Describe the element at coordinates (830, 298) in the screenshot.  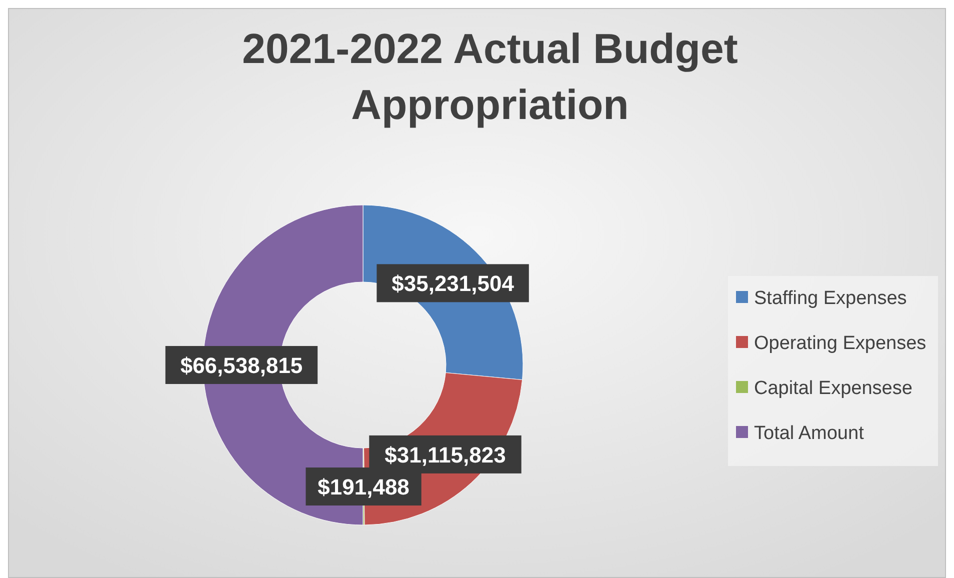
I see `legend-label: Staffing Expenses` at that location.